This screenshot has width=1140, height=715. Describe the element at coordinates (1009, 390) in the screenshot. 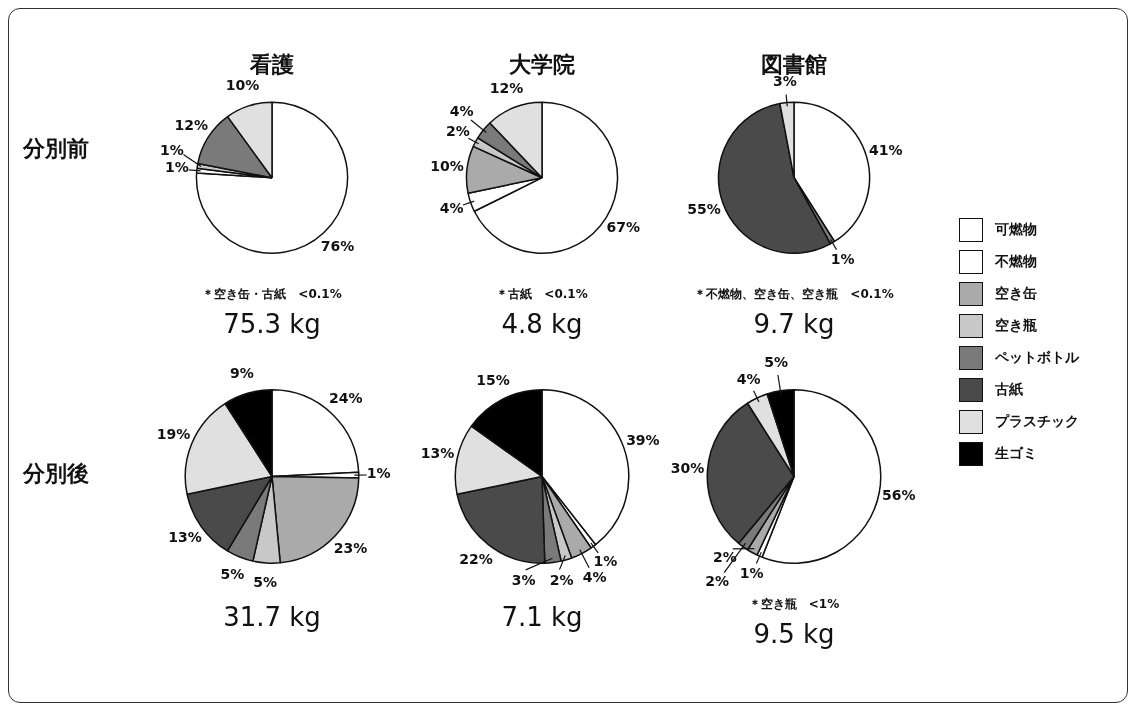

I see `legend-label: 古紙` at that location.